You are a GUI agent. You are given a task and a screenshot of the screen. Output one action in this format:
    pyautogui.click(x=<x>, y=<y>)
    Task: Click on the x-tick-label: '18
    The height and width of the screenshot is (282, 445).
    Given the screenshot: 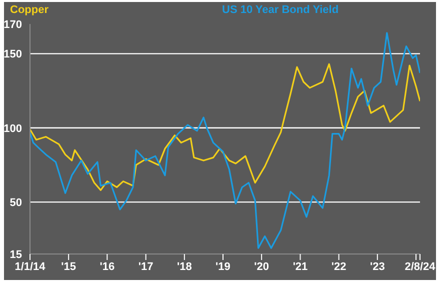 What is the action you would take?
    pyautogui.click(x=184, y=266)
    